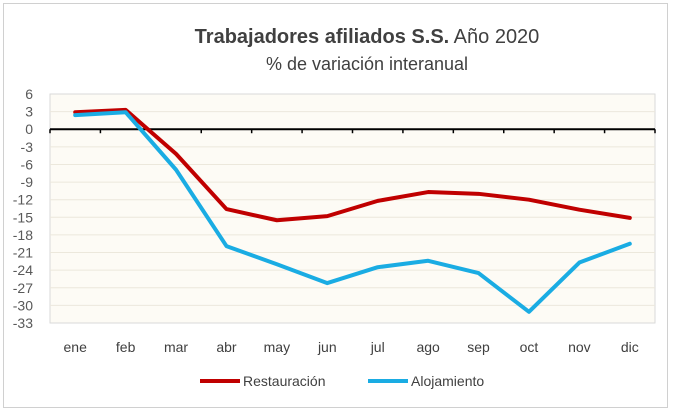 This screenshot has height=414, width=675. I want to click on x-tick-label: may, so click(277, 347).